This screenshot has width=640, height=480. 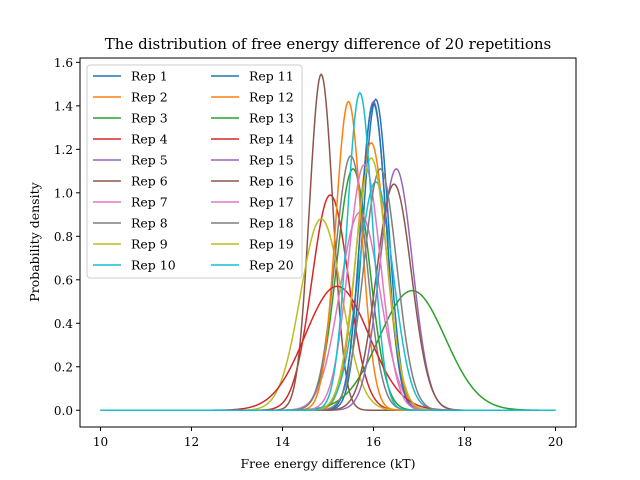 I want to click on y-tick-label: 0.0, so click(x=63, y=411).